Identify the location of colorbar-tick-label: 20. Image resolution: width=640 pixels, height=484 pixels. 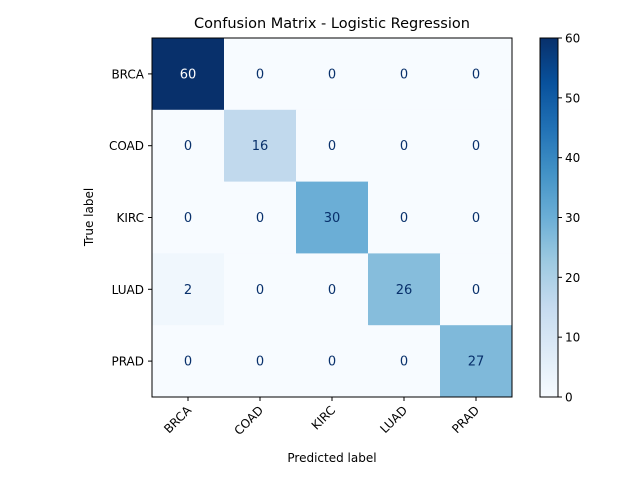
(572, 278).